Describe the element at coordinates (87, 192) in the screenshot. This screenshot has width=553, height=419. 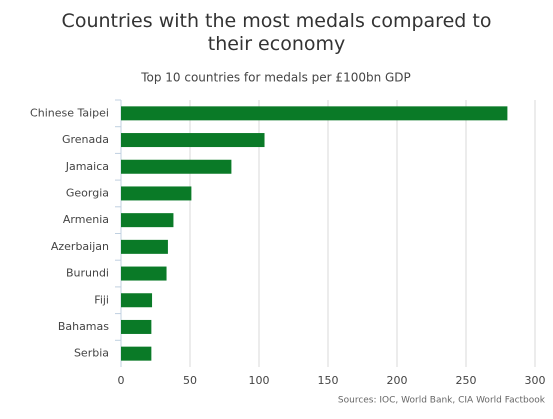
I see `y-tick-label: Georgia` at that location.